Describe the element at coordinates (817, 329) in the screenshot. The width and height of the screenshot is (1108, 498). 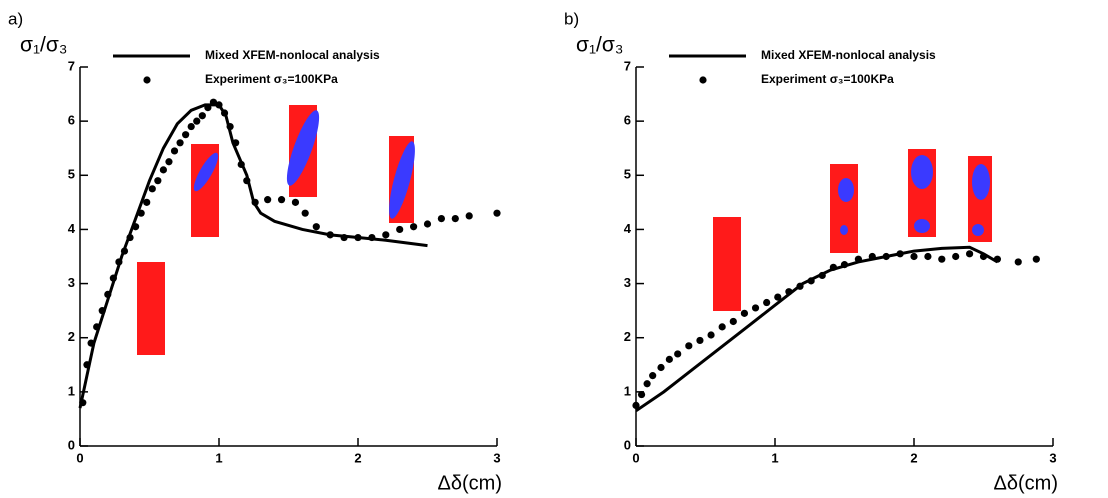
I see `line-series` at that location.